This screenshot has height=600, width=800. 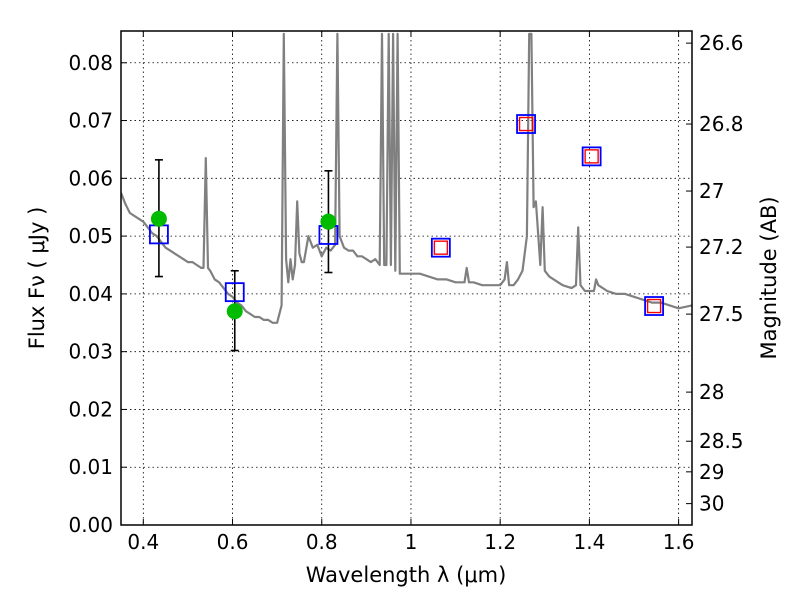 I want to click on y-axis-label-text: Flux Fν ( μJy ), so click(x=37, y=278).